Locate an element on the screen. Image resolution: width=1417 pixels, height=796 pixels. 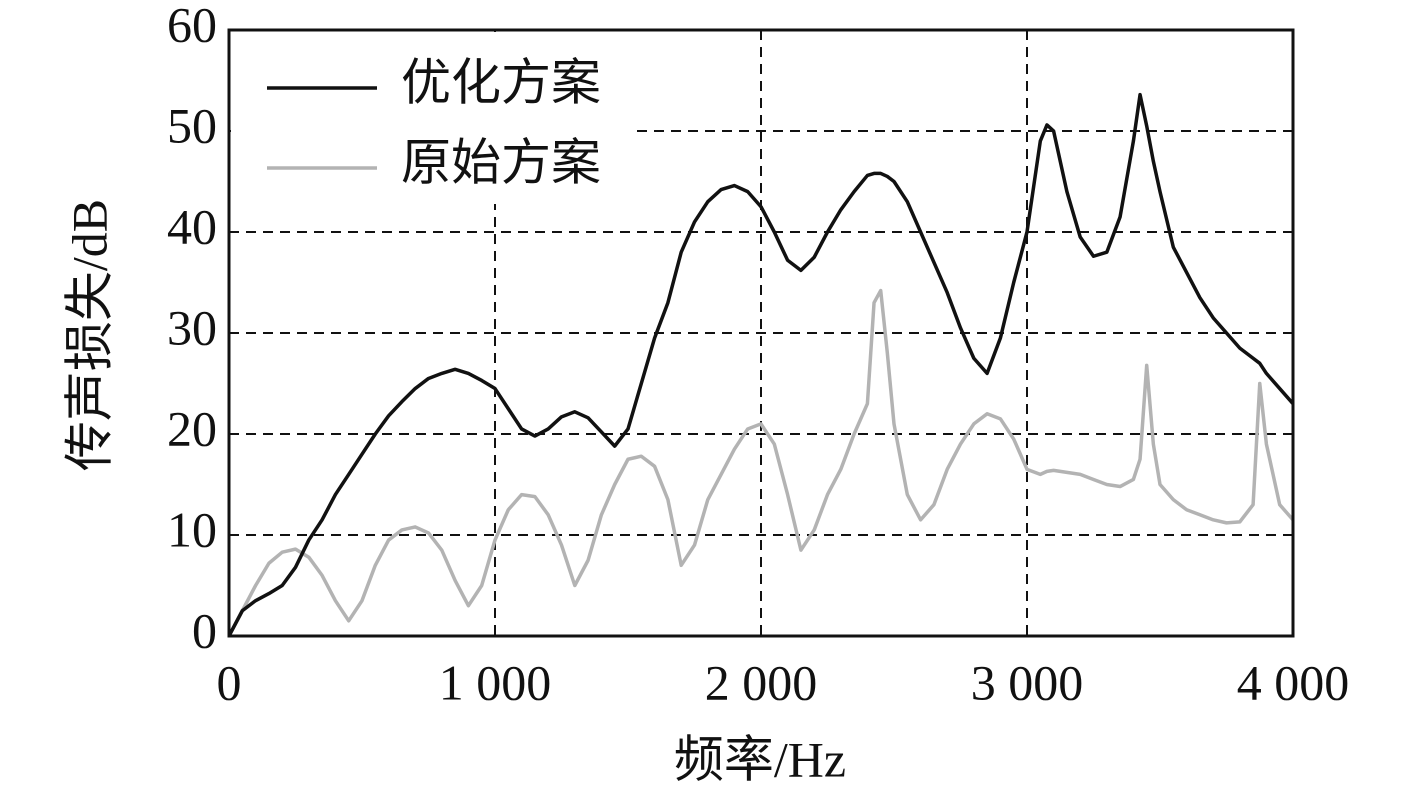
y-axis-title: 传声损失/dB is located at coordinates (89, 335).